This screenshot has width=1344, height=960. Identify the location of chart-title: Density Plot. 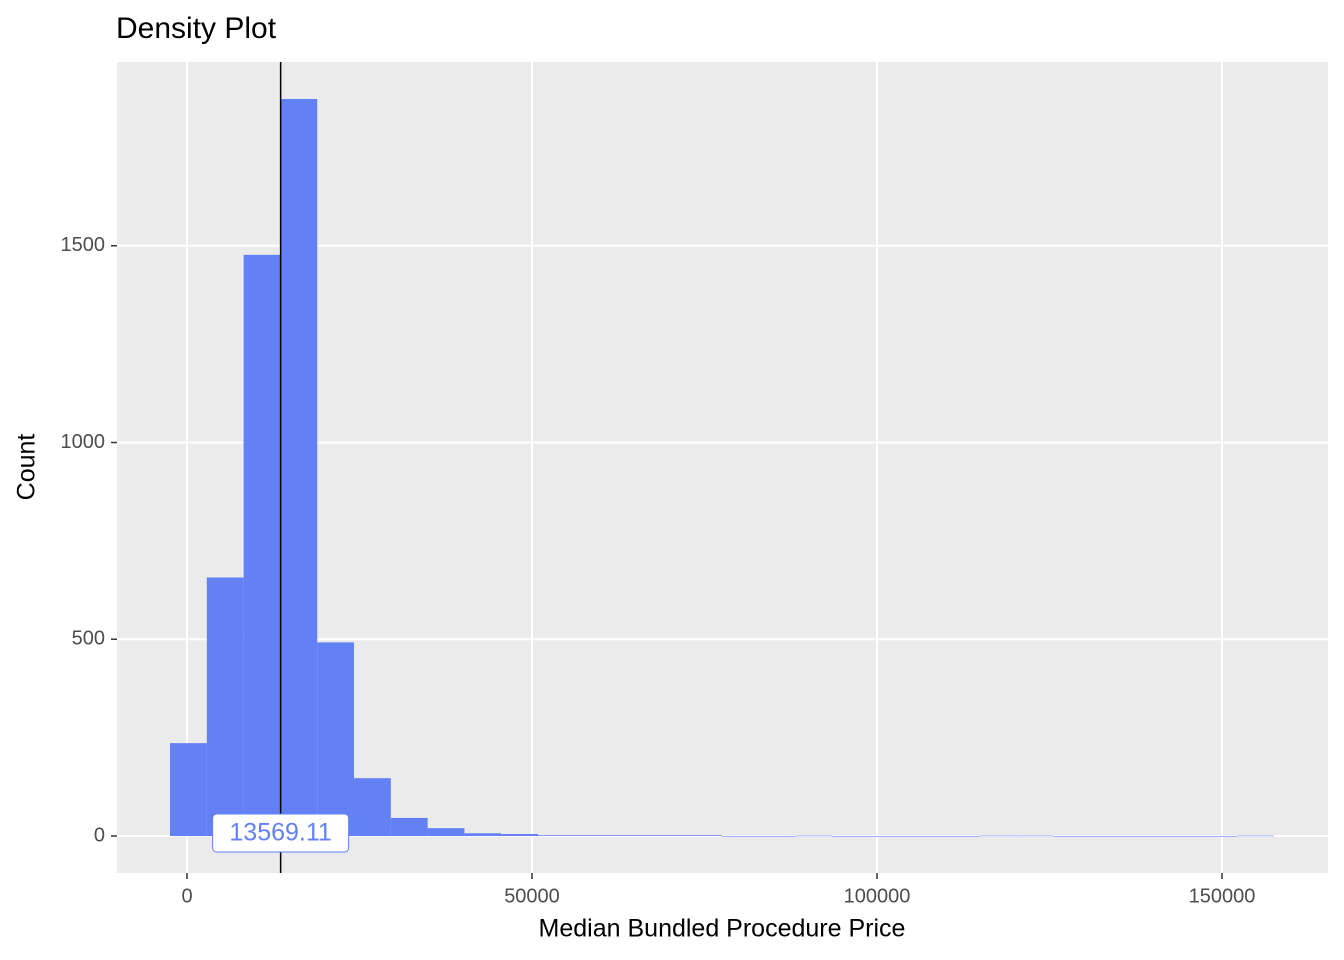
(196, 28).